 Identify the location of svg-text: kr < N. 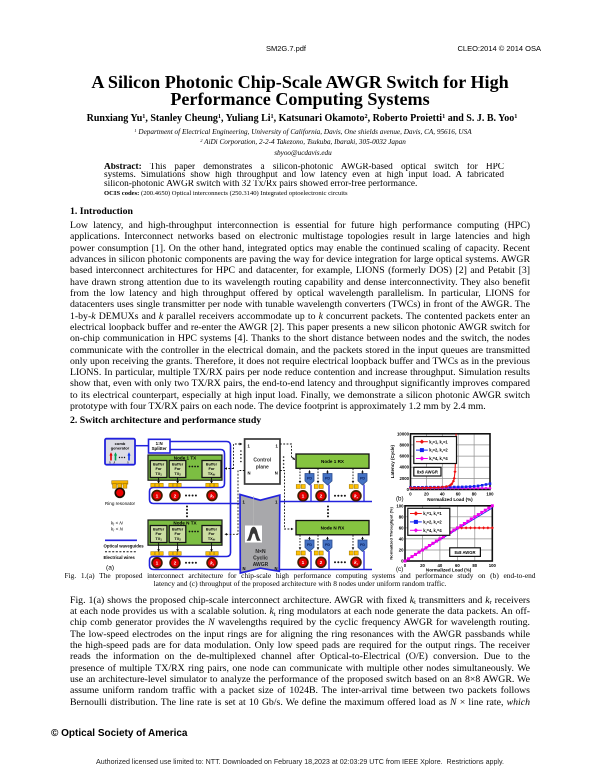
(117, 530).